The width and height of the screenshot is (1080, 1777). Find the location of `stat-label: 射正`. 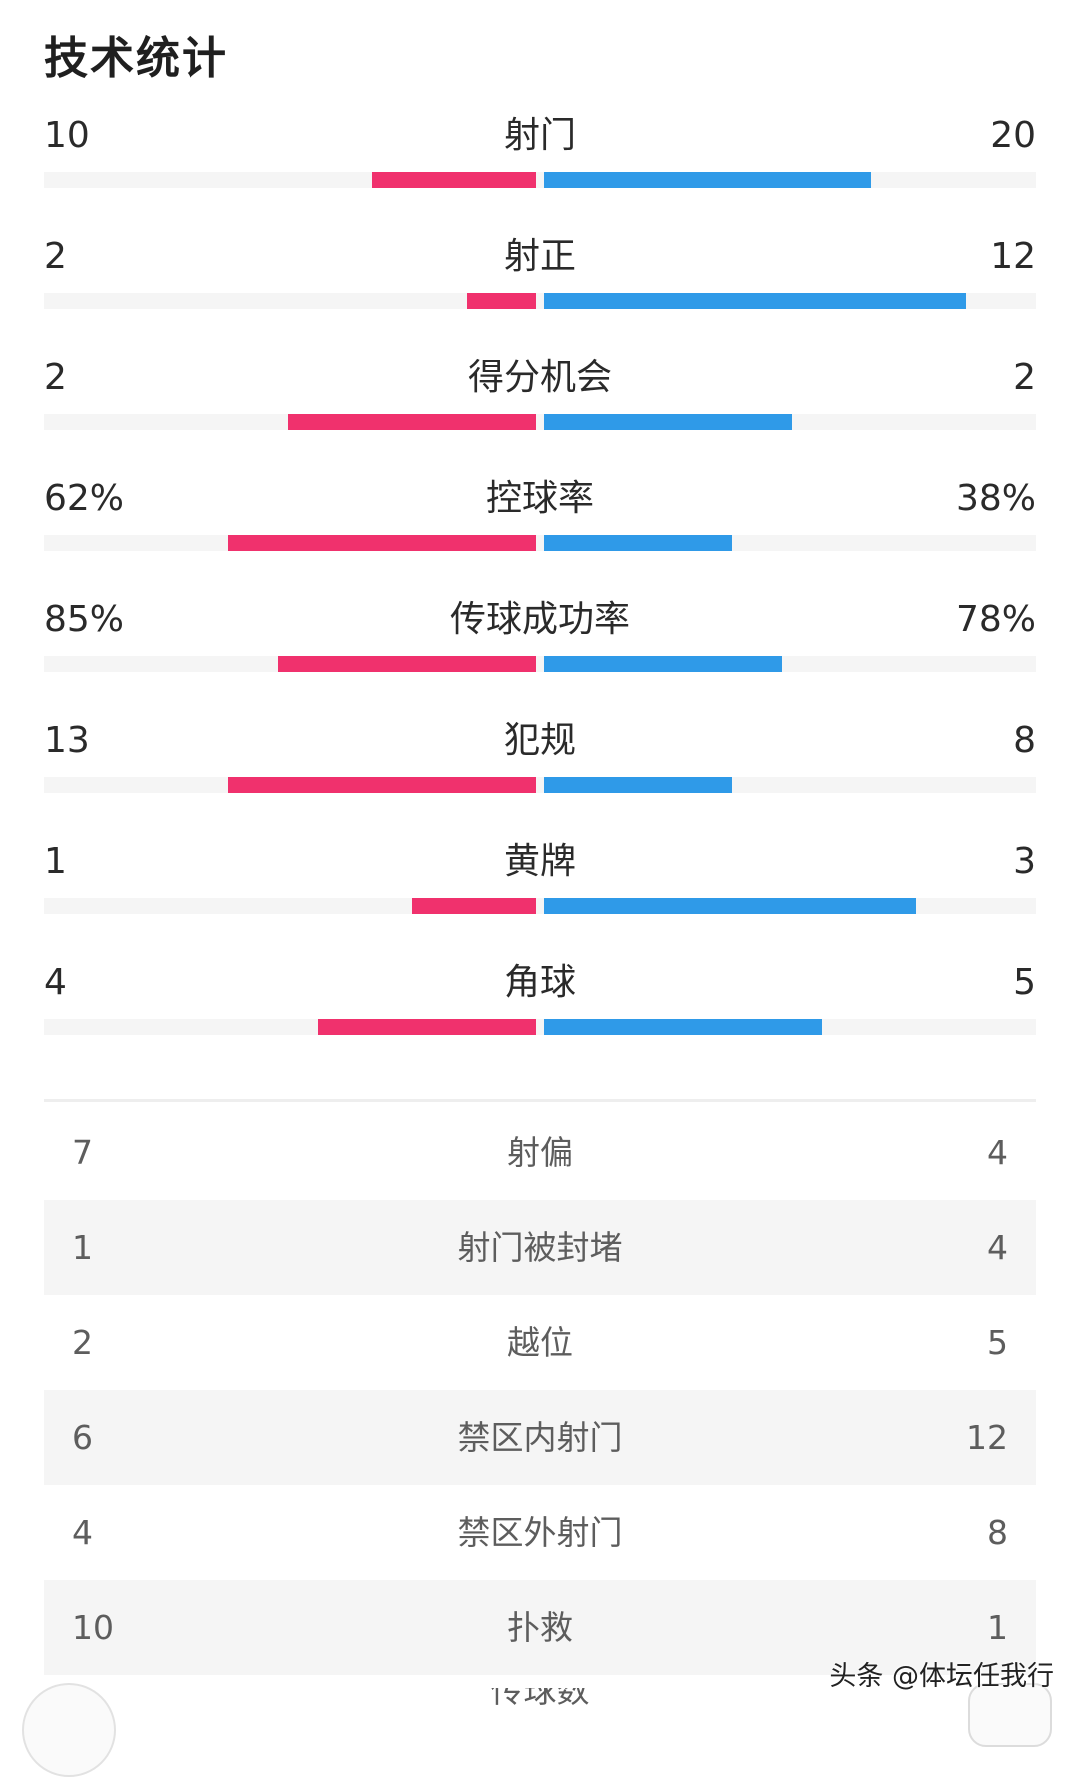

stat-label: 射正 is located at coordinates (539, 256).